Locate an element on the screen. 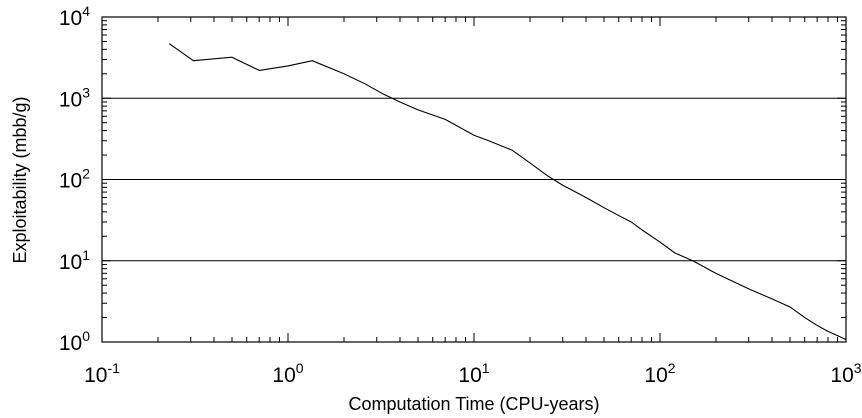 This screenshot has width=862, height=418. y-axis-title: Exploitability (mbb/g) is located at coordinates (20, 179).